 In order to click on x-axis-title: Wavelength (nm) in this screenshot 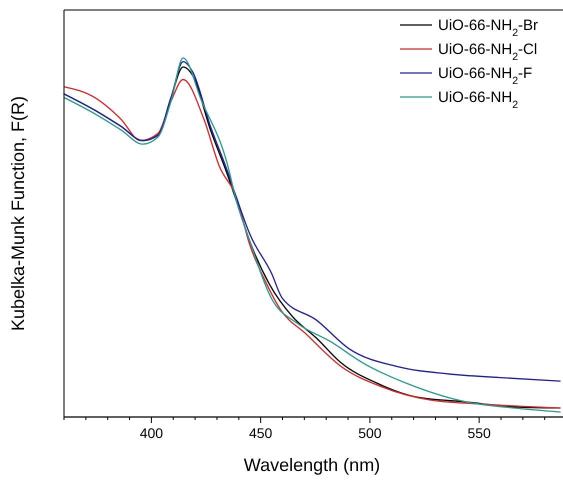, I will do `click(312, 465)`.